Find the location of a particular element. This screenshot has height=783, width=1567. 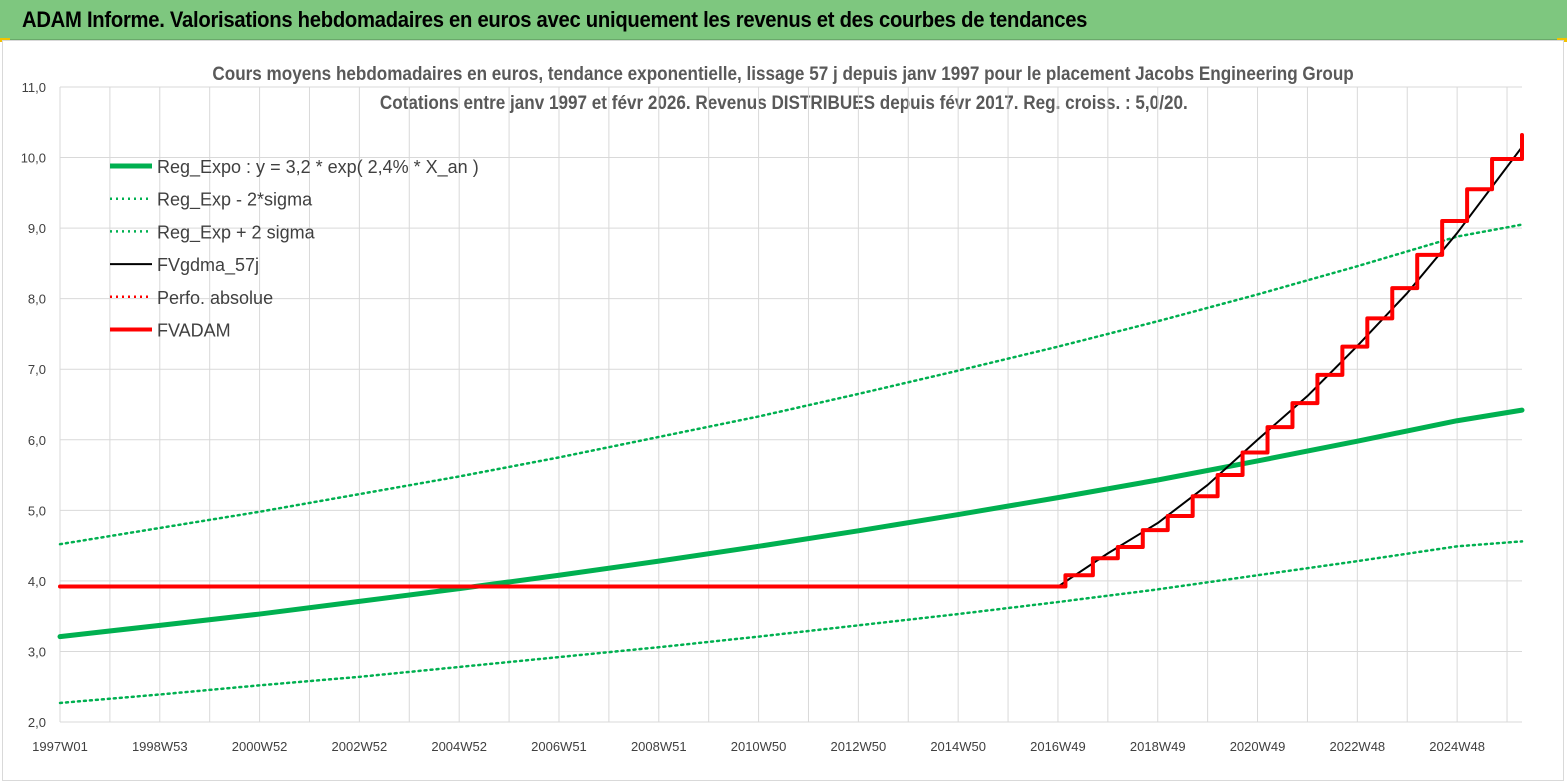

x-tick-label: 2022W48 is located at coordinates (1358, 746).